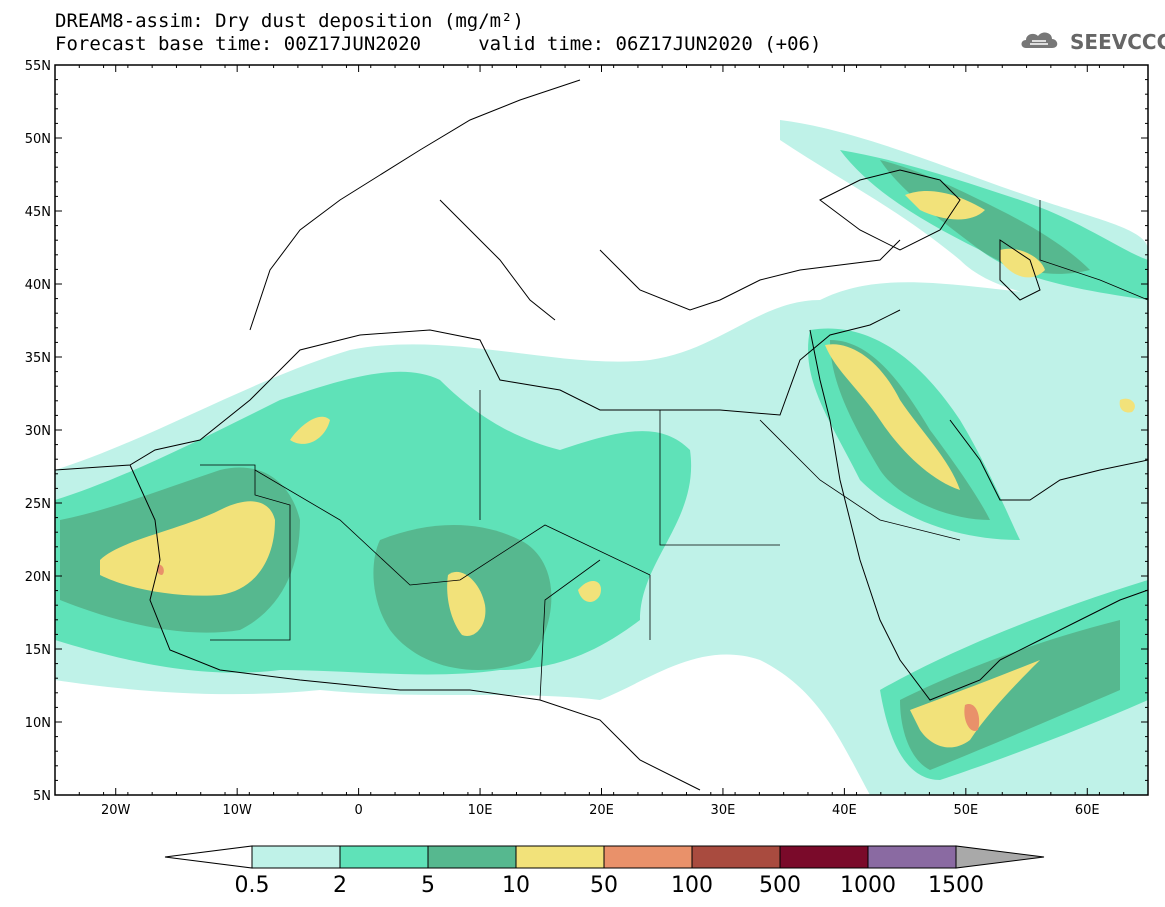 The height and width of the screenshot is (907, 1165). Describe the element at coordinates (1039, 40) in the screenshot. I see `cloud-logo-icon` at that location.